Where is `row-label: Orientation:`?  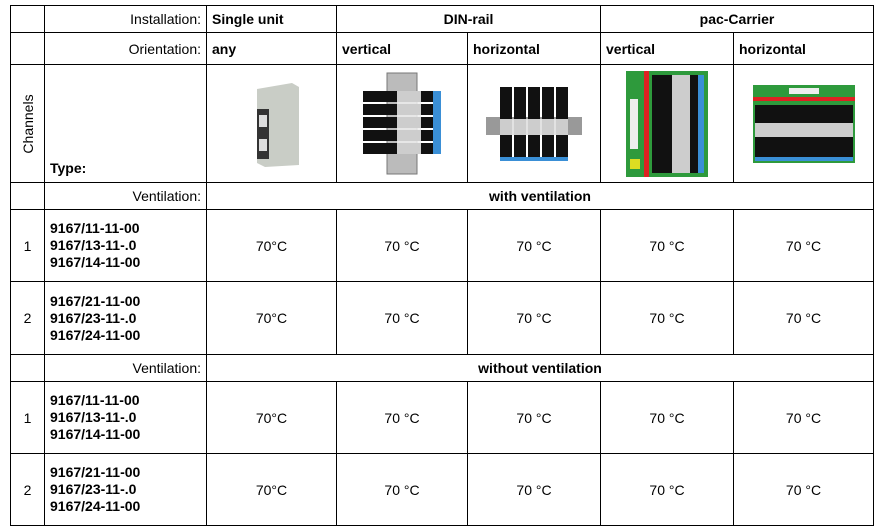
row-label: Orientation: is located at coordinates (125, 48).